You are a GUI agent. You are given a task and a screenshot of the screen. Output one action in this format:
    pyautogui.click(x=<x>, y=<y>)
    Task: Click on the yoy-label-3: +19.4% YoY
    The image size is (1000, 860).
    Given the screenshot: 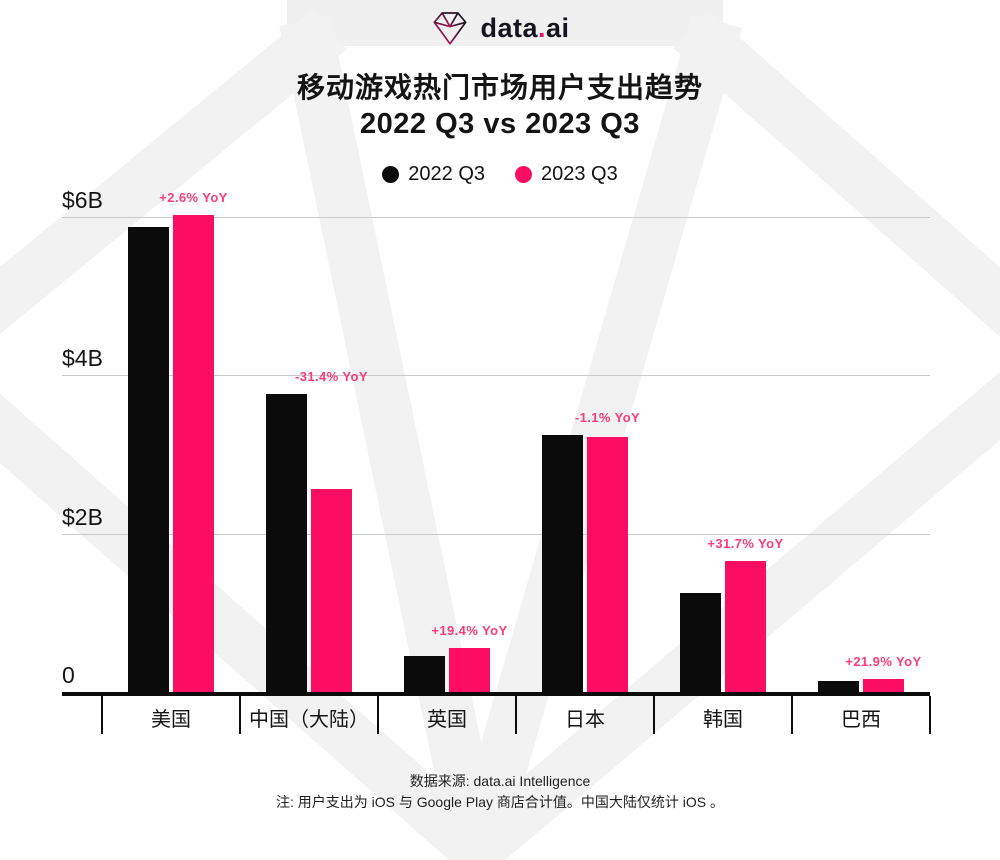 What is the action you would take?
    pyautogui.click(x=469, y=631)
    